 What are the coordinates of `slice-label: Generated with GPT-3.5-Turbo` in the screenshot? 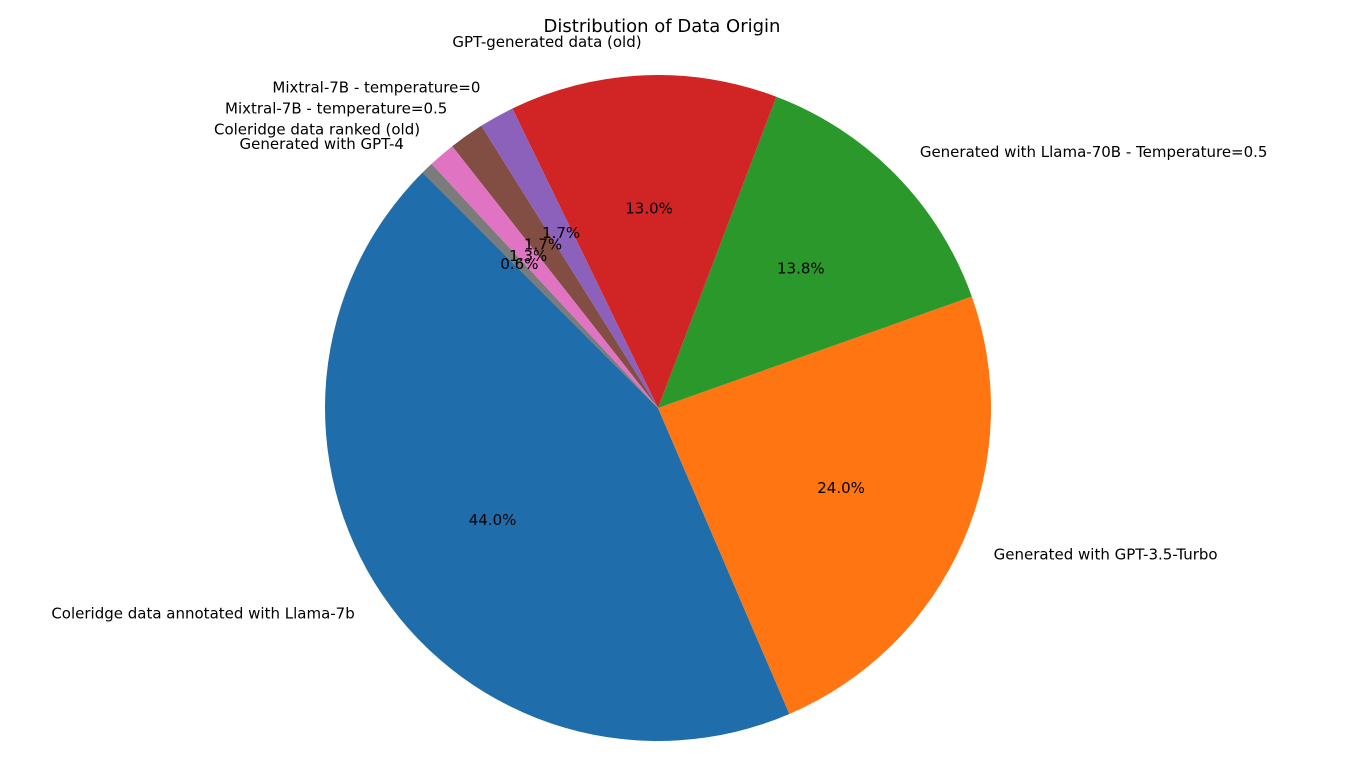 It's located at (1106, 555).